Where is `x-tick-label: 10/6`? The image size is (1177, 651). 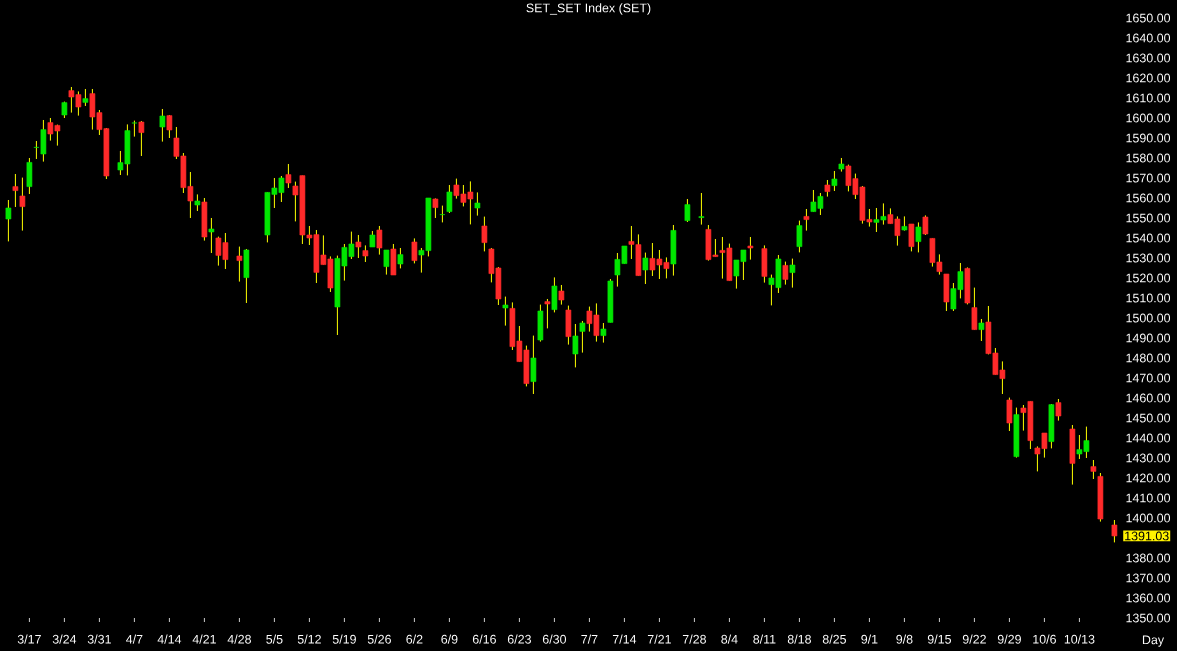
x-tick-label: 10/6 is located at coordinates (1044, 639).